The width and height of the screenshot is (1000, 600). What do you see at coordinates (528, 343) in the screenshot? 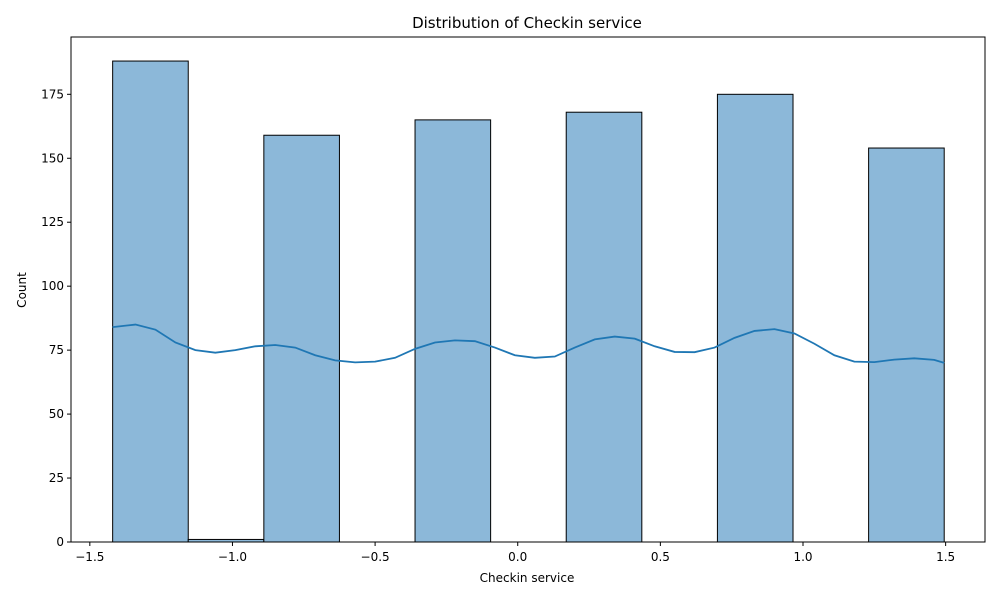
I see `kde-curve` at bounding box center [528, 343].